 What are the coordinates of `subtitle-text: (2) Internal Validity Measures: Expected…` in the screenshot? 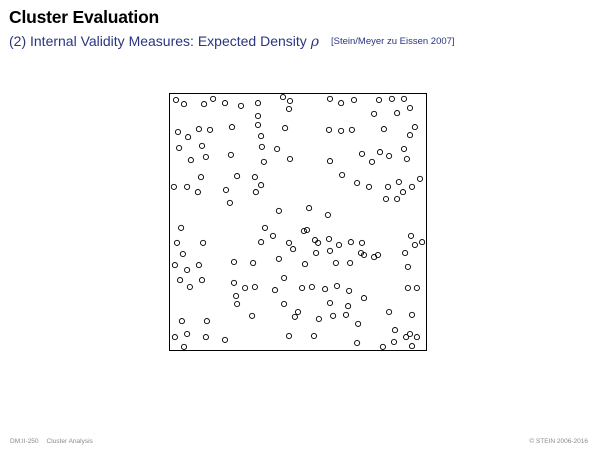 It's located at (158, 41).